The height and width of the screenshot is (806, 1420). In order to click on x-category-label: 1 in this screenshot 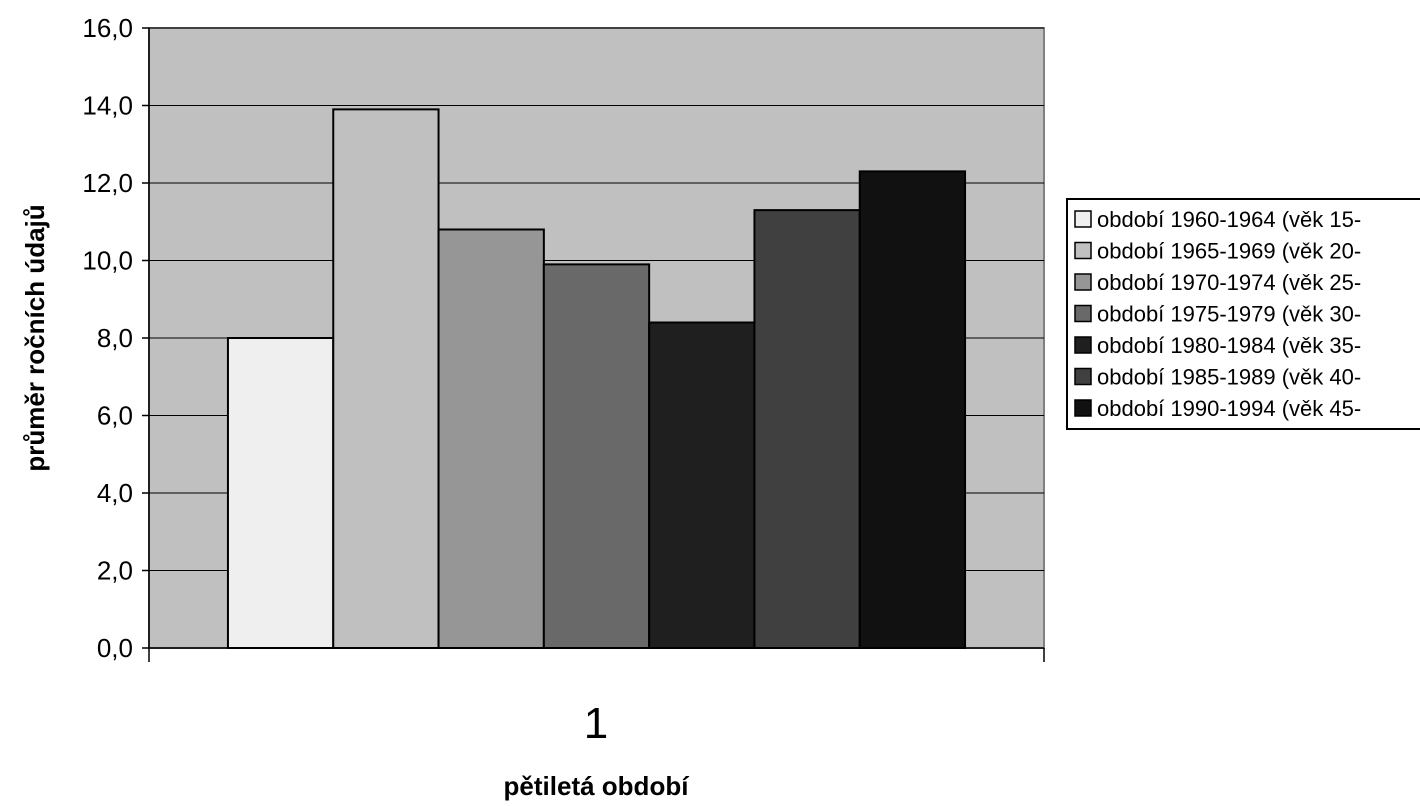, I will do `click(596, 723)`.